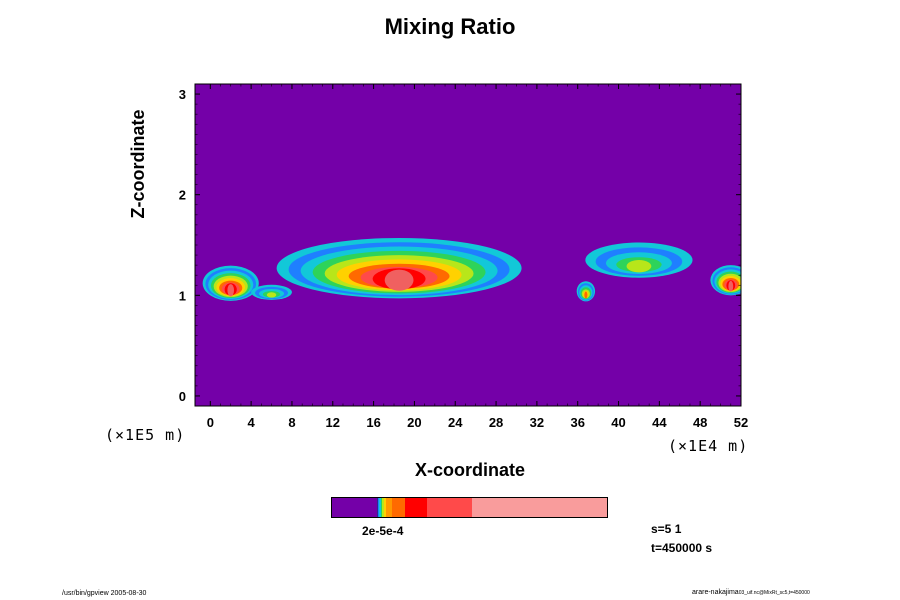 The image size is (900, 600). What do you see at coordinates (373, 422) in the screenshot?
I see `x-tick-label: 16` at bounding box center [373, 422].